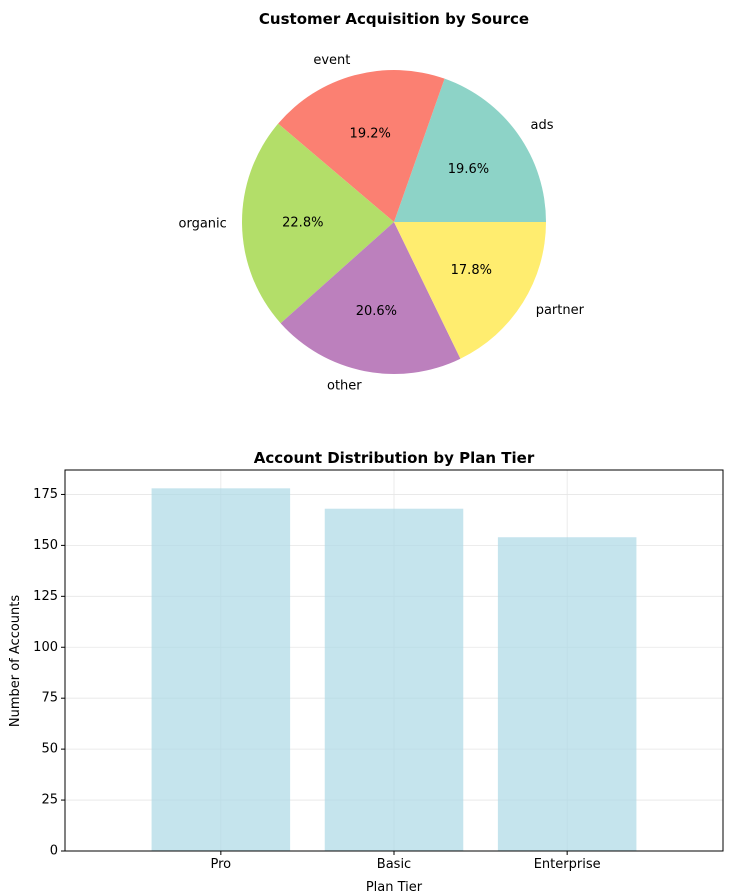 The height and width of the screenshot is (895, 731). I want to click on pie-pct-label-event: 19.2%, so click(370, 133).